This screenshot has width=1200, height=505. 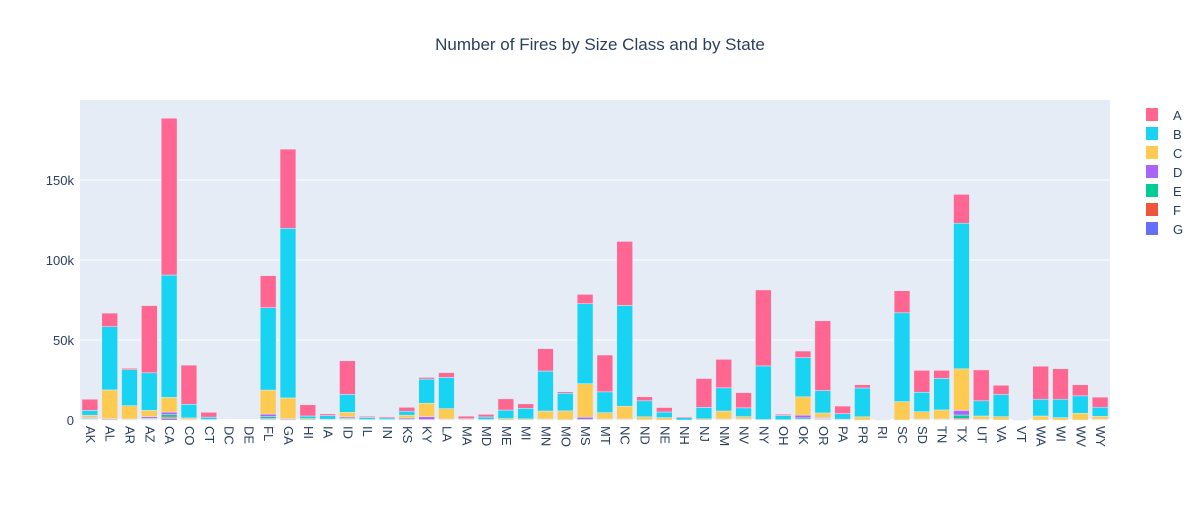 I want to click on bar-C-SC, so click(x=902, y=411).